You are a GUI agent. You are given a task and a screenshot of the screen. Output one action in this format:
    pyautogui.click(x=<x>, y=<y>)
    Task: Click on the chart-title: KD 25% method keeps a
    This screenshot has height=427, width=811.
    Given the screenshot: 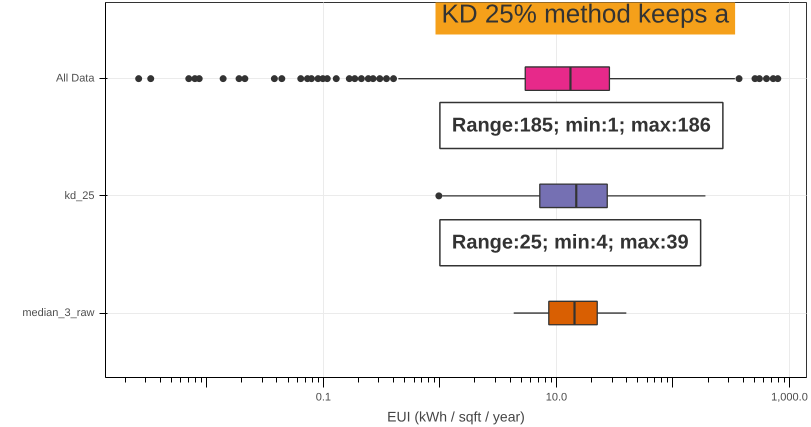 What is the action you would take?
    pyautogui.click(x=586, y=14)
    